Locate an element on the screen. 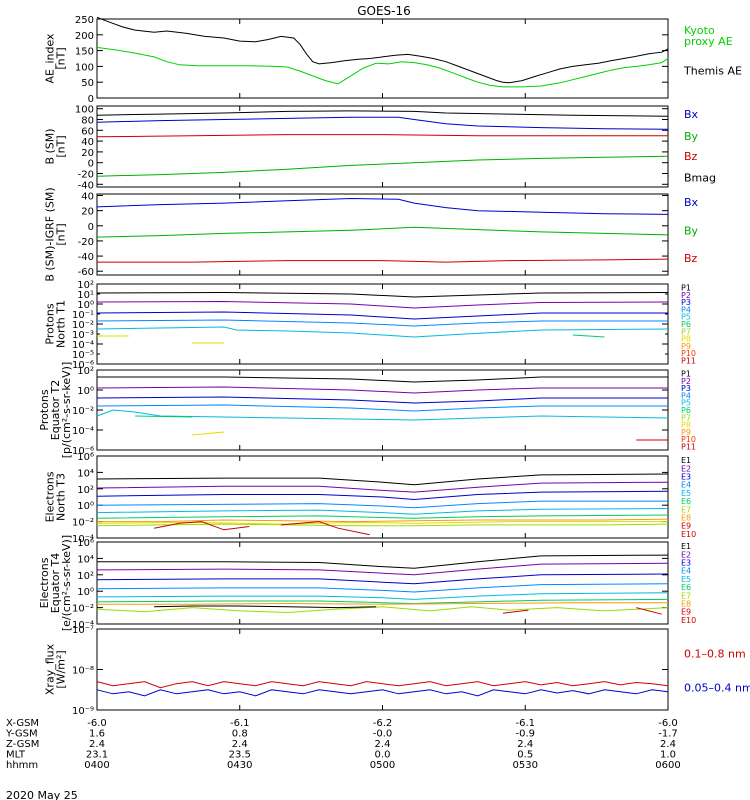 The width and height of the screenshot is (750, 800). ephemeris-value: -0.9 is located at coordinates (525, 734).